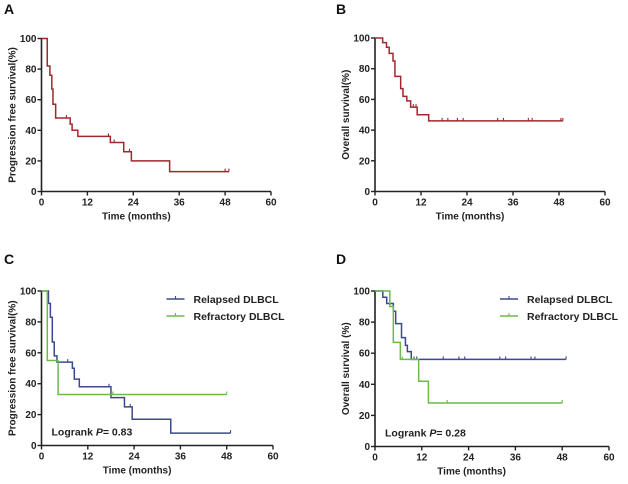  Describe the element at coordinates (9, 259) in the screenshot. I see `panel-label: C` at that location.